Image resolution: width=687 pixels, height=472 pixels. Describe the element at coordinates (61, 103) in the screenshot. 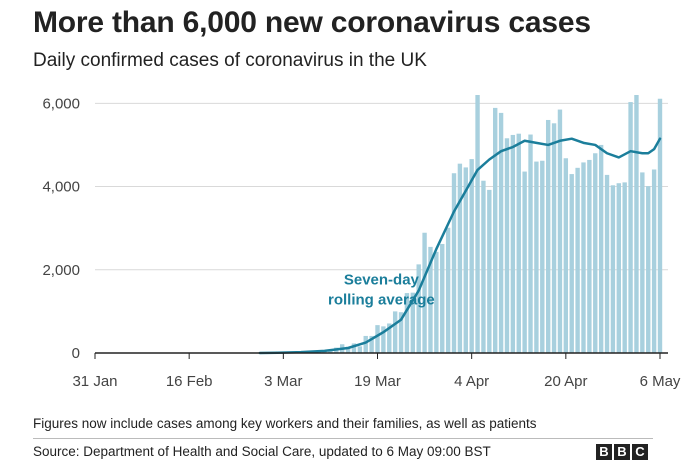

I see `y-tick-label: 6,000` at that location.